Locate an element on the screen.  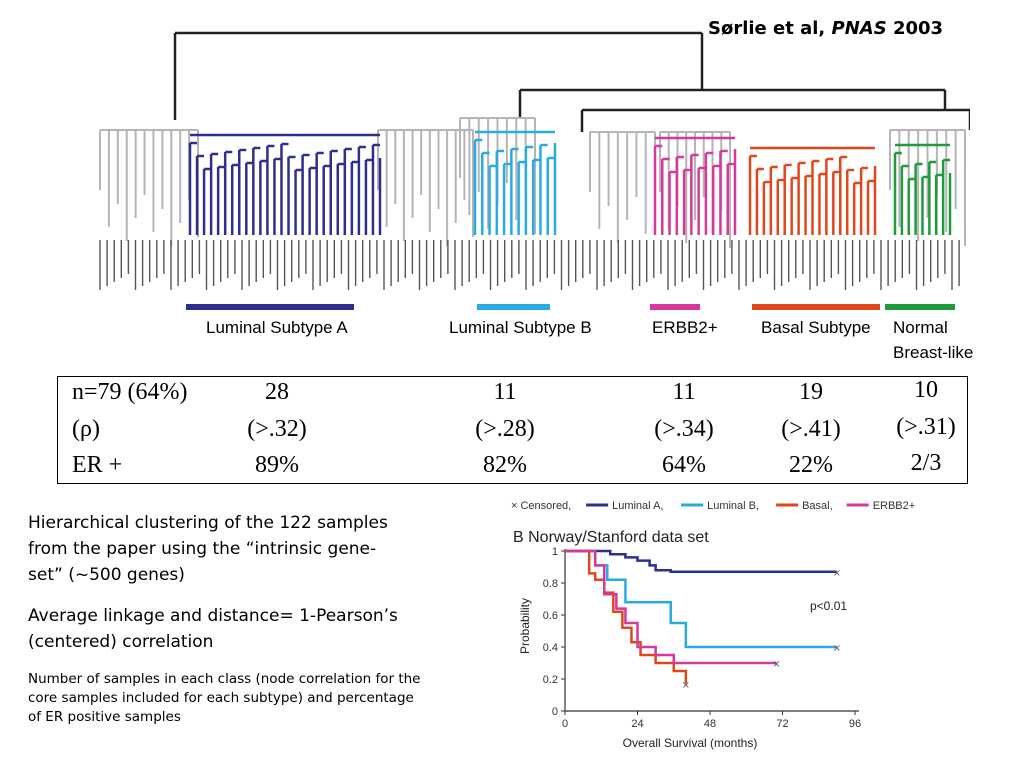
cell-normal-rho: (>.31) is located at coordinates (926, 427).